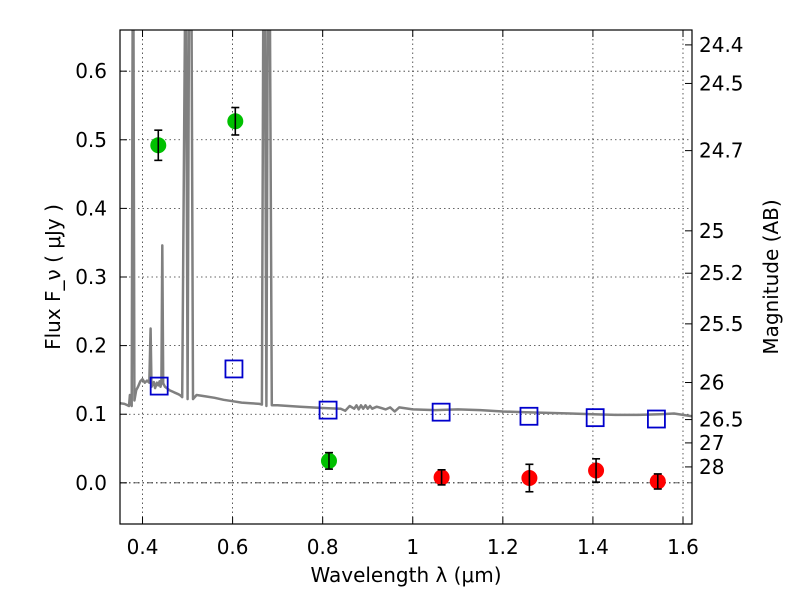 Image resolution: width=800 pixels, height=600 pixels. What do you see at coordinates (721, 324) in the screenshot?
I see `right-tick-label: 25.5` at bounding box center [721, 324].